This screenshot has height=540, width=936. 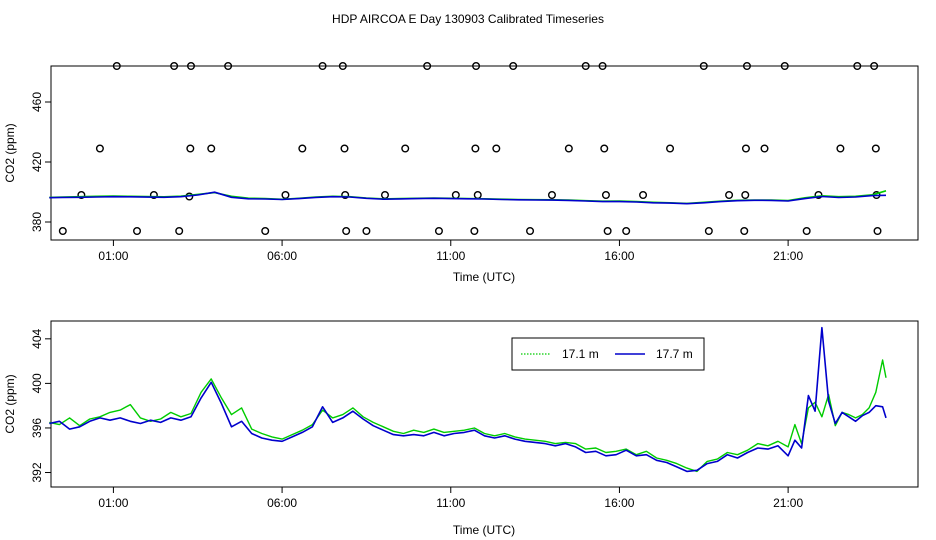 I want to click on y-tick-label: 396, so click(x=37, y=428).